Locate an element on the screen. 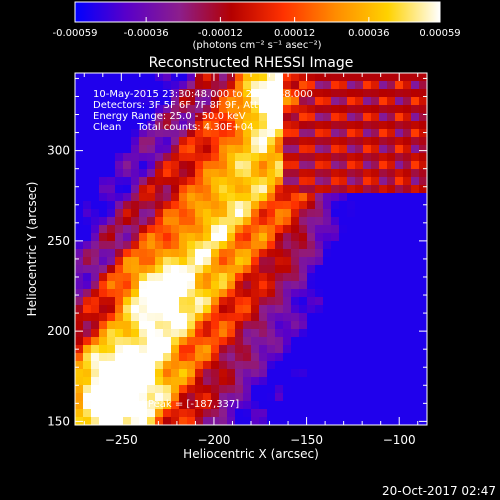 The image size is (500, 500). y-axis-label: Heliocentric Y (arcsec) is located at coordinates (32, 249).